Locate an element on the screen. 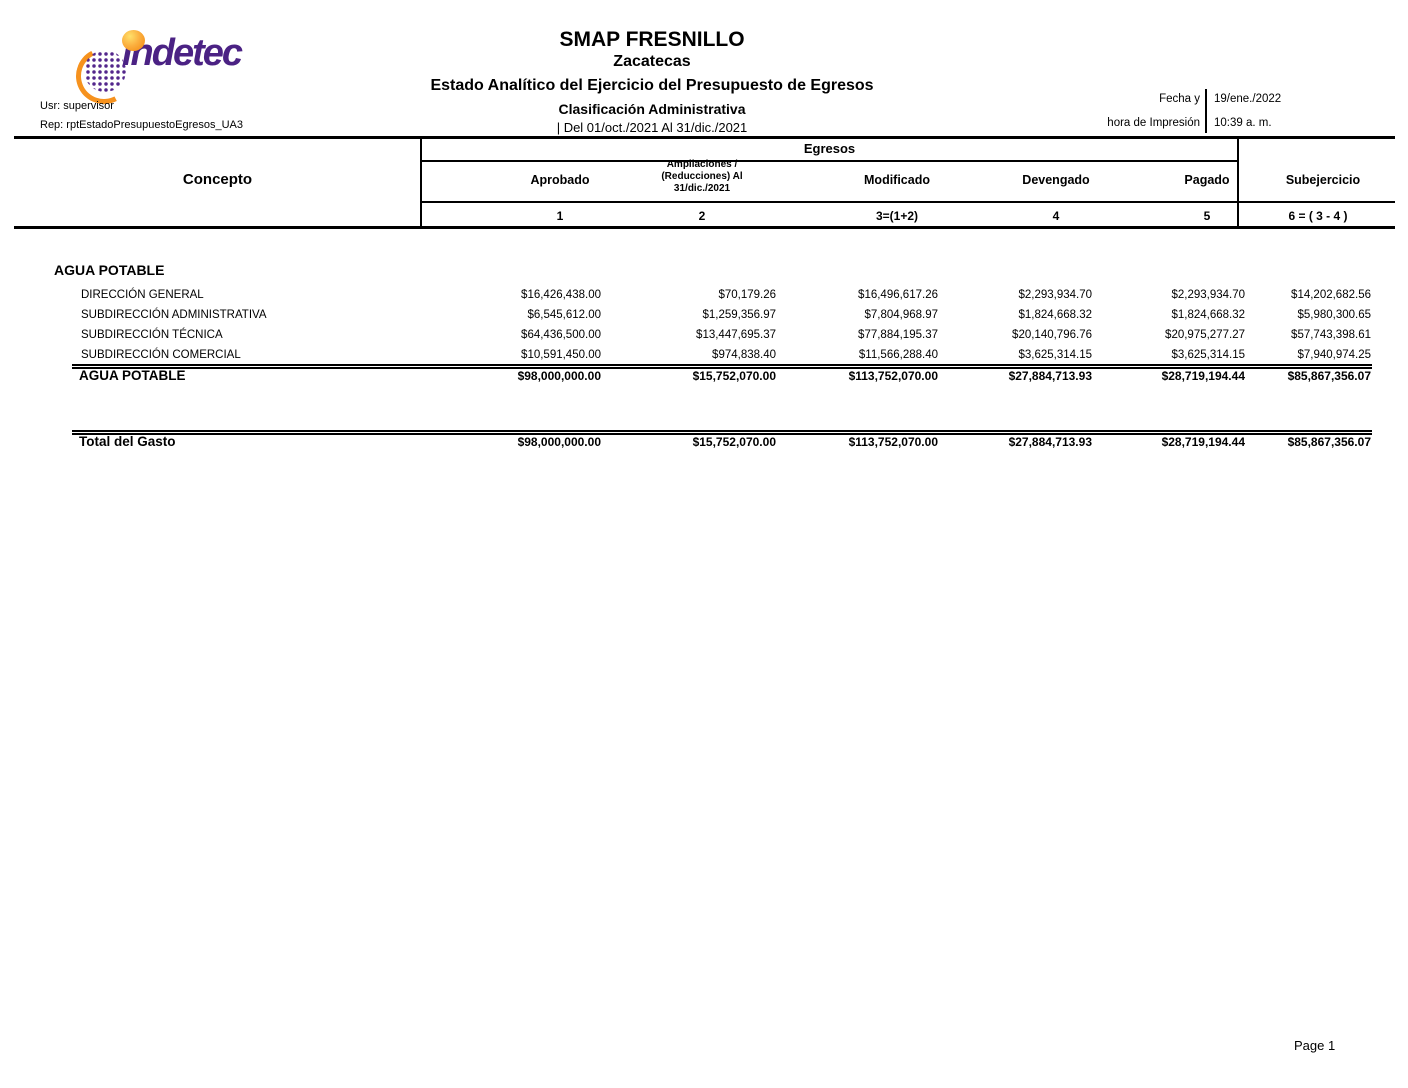  column-number-2: 2 is located at coordinates (702, 216).